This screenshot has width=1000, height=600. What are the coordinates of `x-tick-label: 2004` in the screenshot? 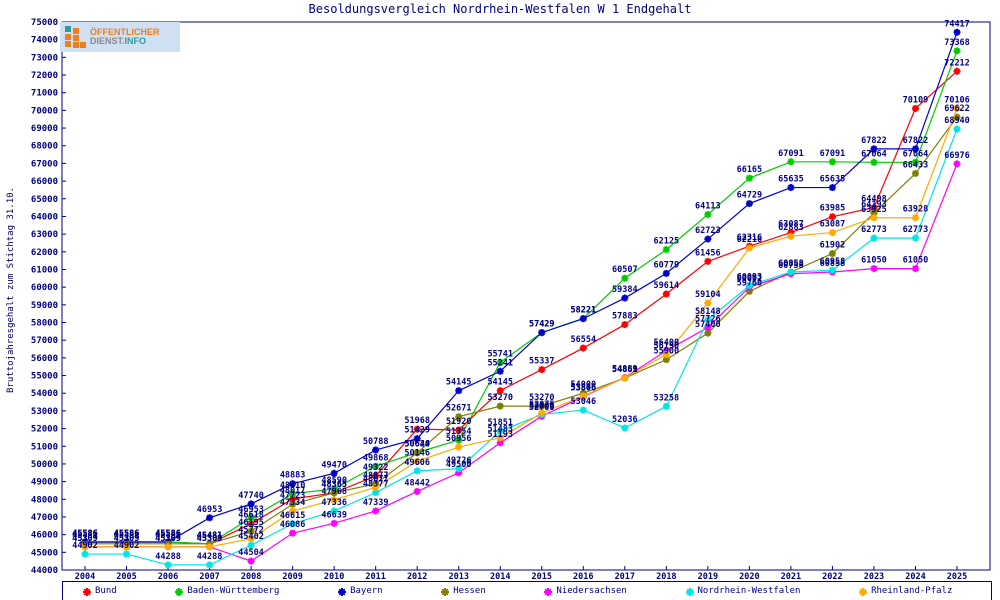 It's located at (85, 577).